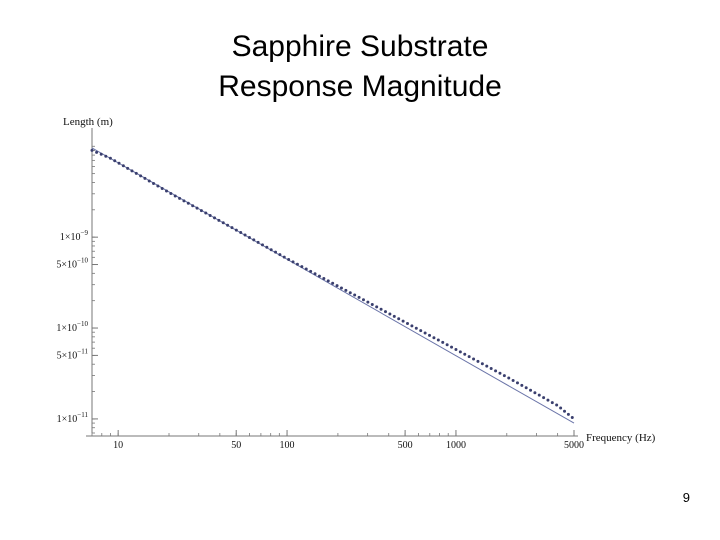  I want to click on y-tick-label: 1×10⁻¹⁰, so click(72, 327).